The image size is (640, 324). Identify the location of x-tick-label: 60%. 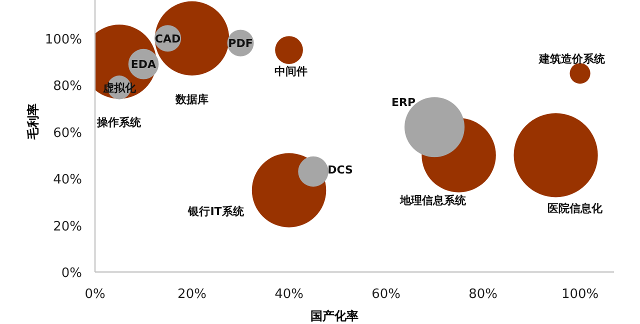
(386, 294).